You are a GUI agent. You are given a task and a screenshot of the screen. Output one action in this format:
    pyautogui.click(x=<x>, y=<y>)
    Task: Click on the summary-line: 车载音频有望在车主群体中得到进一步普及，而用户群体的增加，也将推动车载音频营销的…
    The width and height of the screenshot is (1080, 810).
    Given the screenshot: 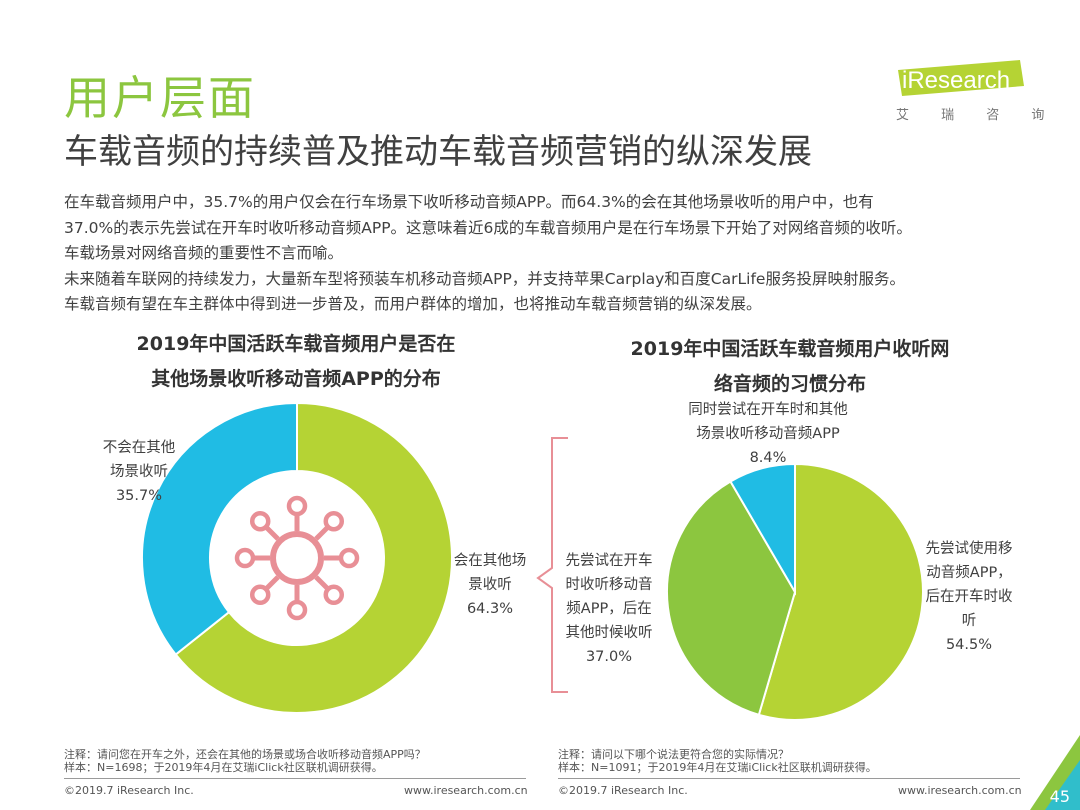 What is the action you would take?
    pyautogui.click(x=413, y=304)
    